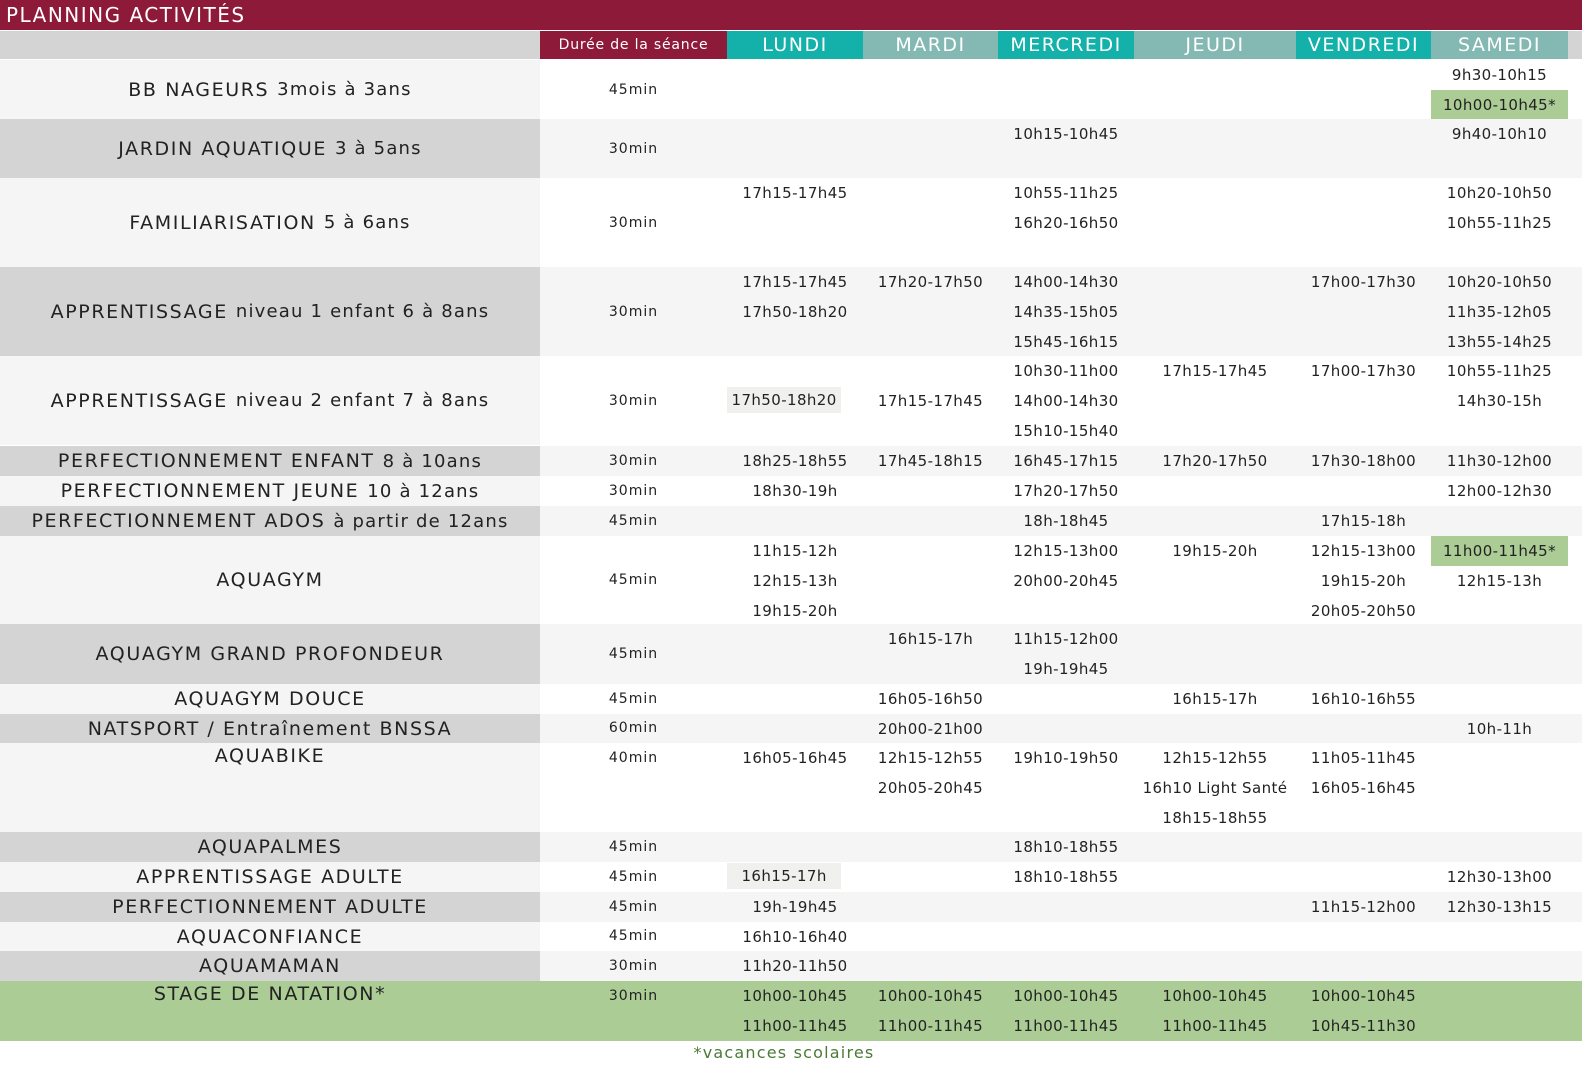 This screenshot has height=1081, width=1582. What do you see at coordinates (930, 758) in the screenshot?
I see `time-slot: 12h15-12h55` at bounding box center [930, 758].